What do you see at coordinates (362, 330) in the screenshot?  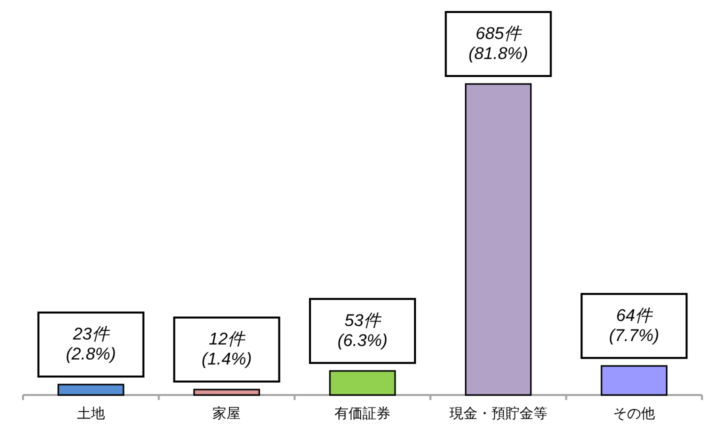 I see `data-label: 53件 (6.3%)` at bounding box center [362, 330].